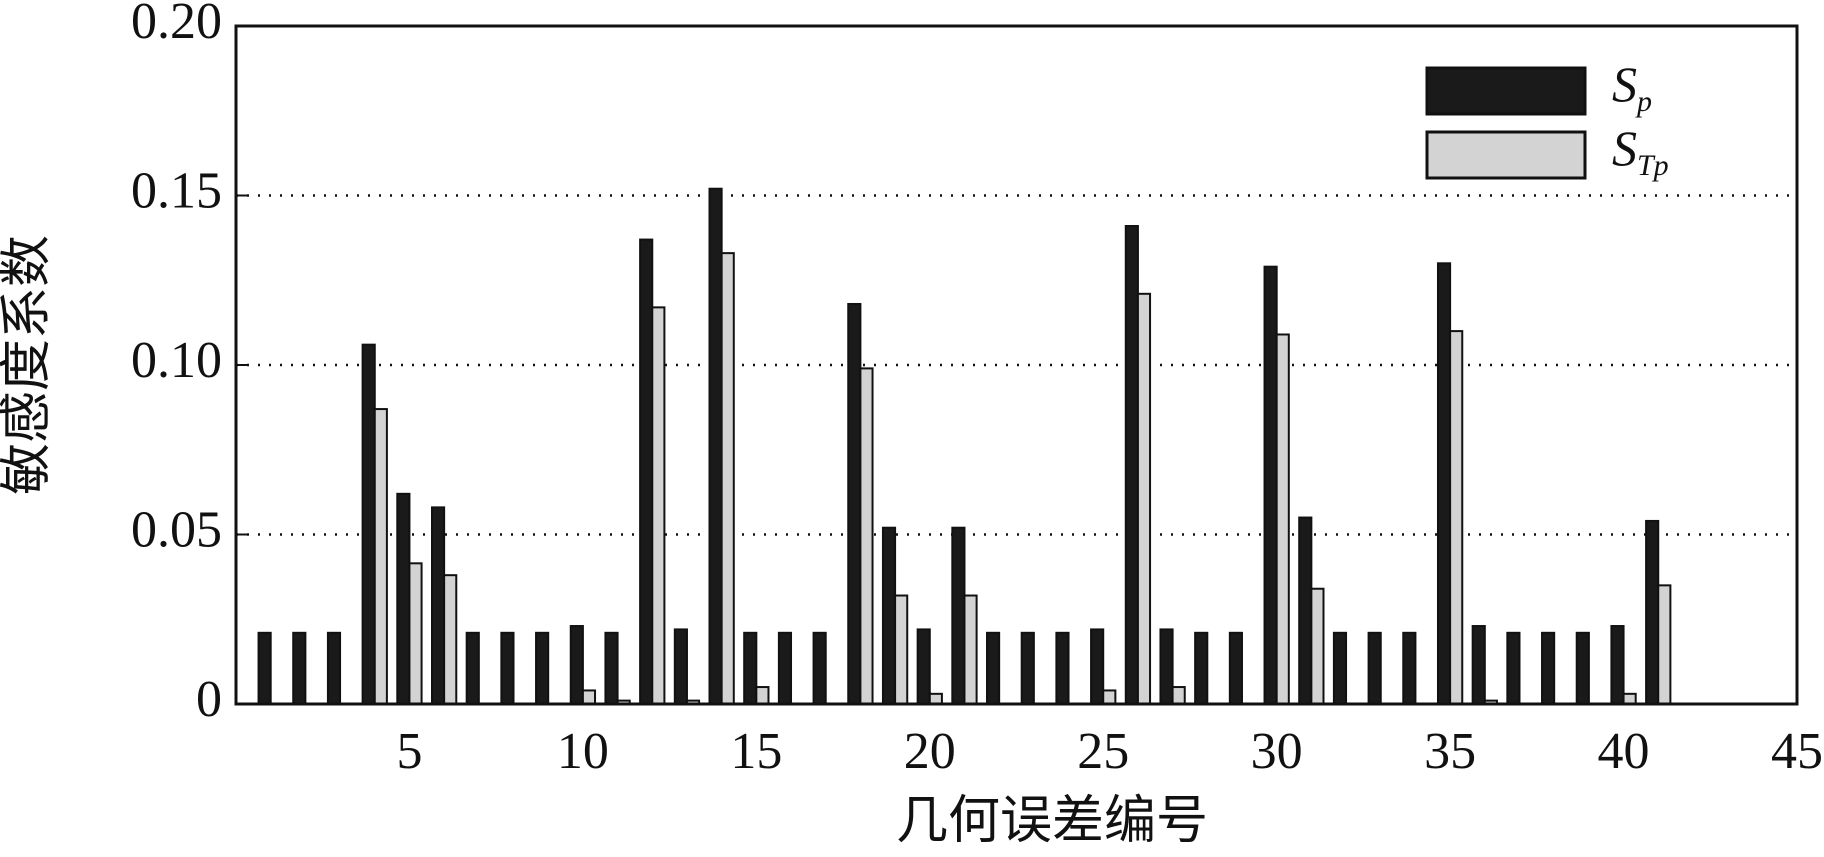 The image size is (1824, 857). What do you see at coordinates (176, 190) in the screenshot?
I see `y-tick-label: 0.15` at bounding box center [176, 190].